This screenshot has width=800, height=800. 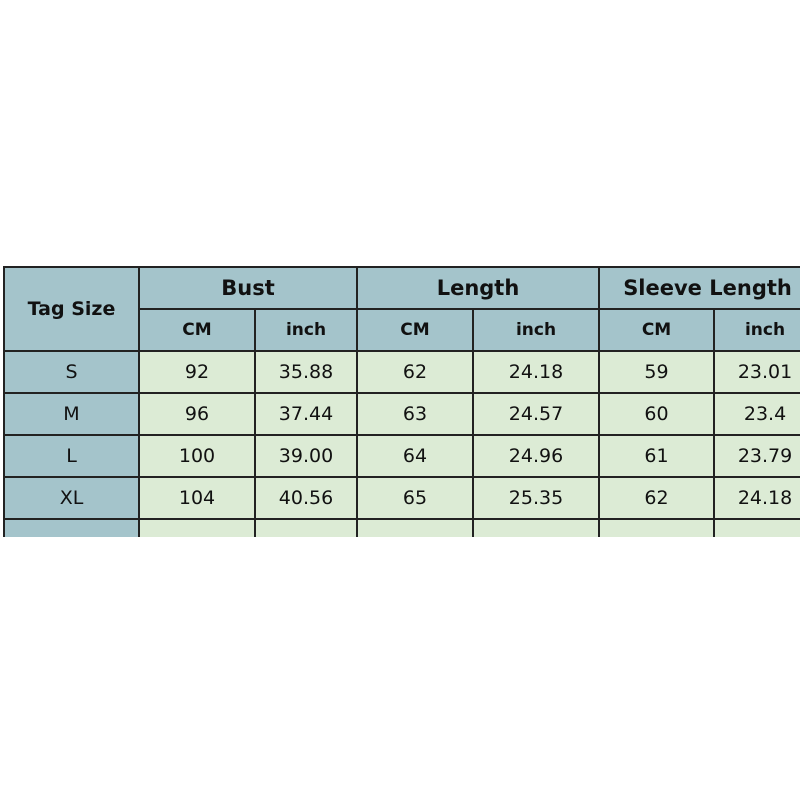 What do you see at coordinates (71, 372) in the screenshot?
I see `size-cell: S` at bounding box center [71, 372].